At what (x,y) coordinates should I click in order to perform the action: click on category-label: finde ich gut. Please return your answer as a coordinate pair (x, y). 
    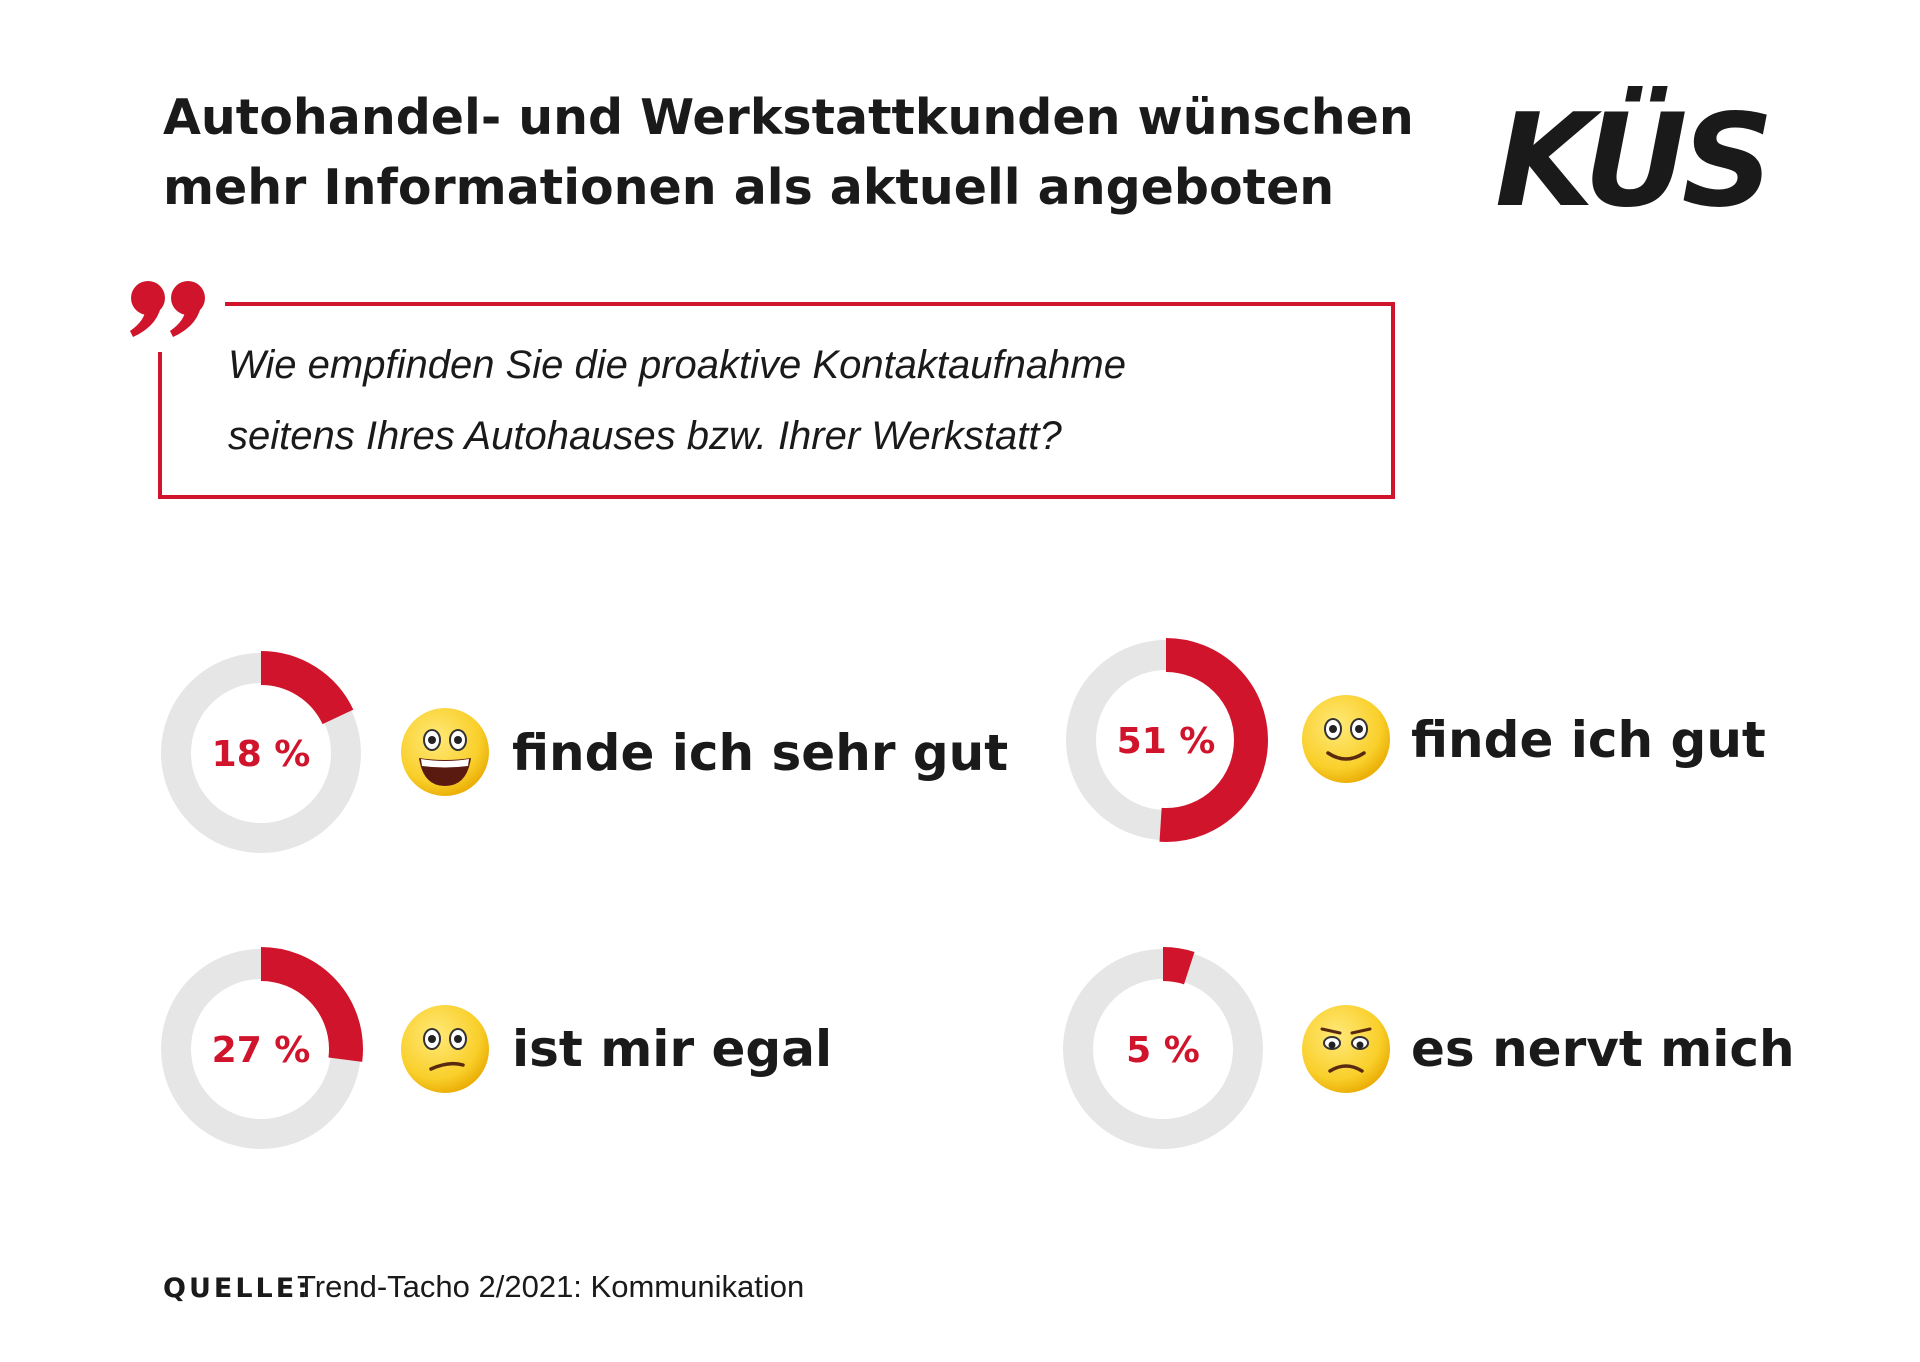
    Looking at the image, I should click on (1588, 740).